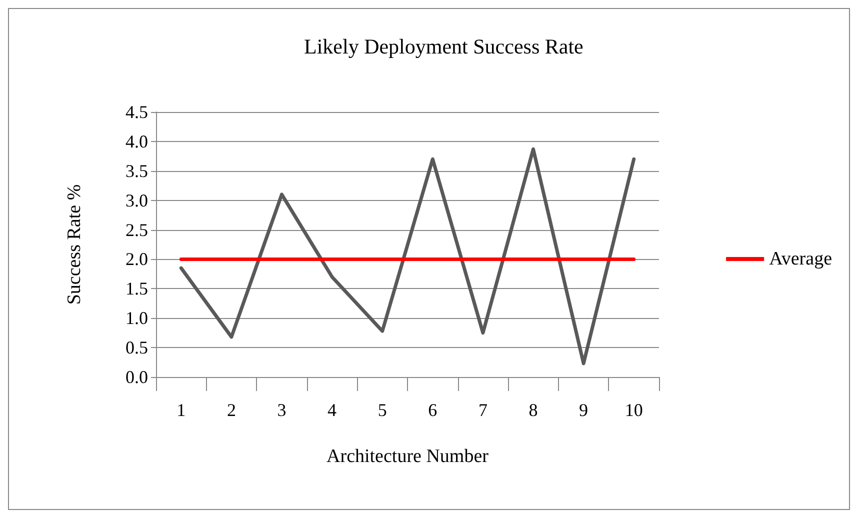 This screenshot has width=860, height=520. I want to click on y-tick-label: 1.0, so click(137, 318).